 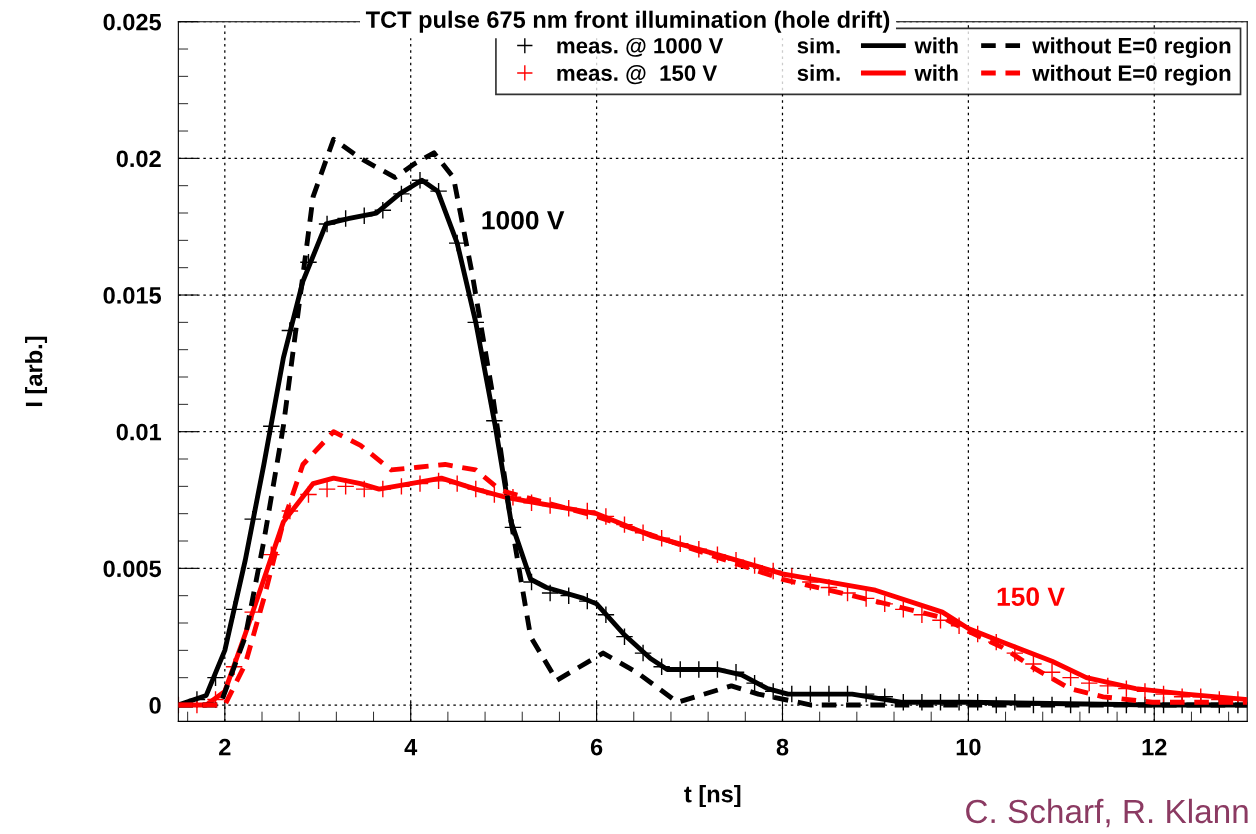 What do you see at coordinates (782, 747) in the screenshot?
I see `x-tick-label: 8` at bounding box center [782, 747].